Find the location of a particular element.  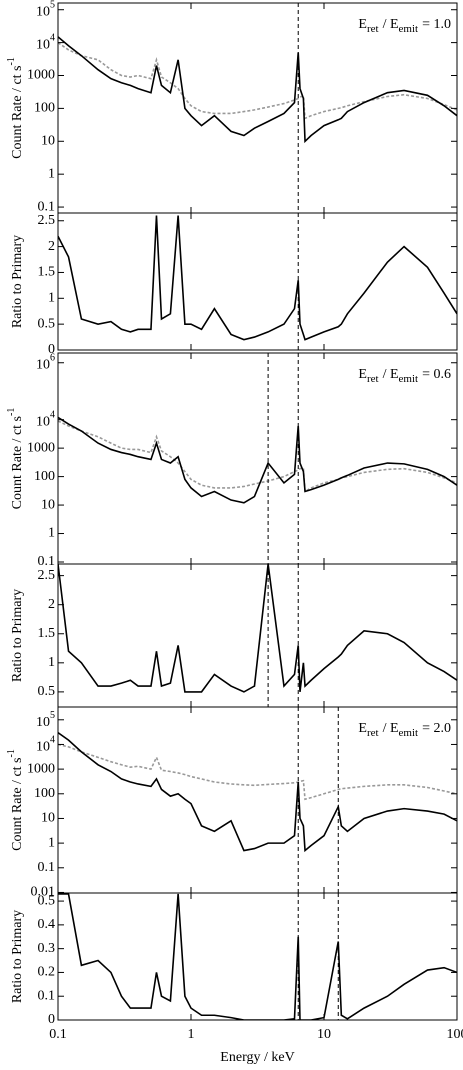

x-tick-label: 10 is located at coordinates (324, 1034).